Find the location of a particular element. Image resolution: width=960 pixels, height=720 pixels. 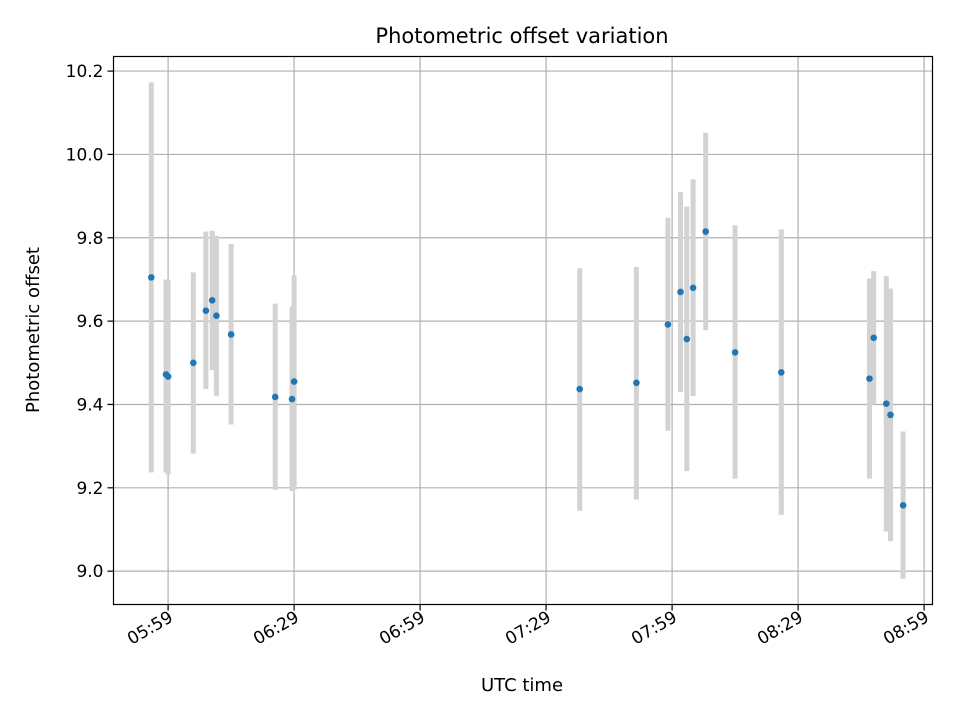

x-tick-label: 05:59 is located at coordinates (150, 629).